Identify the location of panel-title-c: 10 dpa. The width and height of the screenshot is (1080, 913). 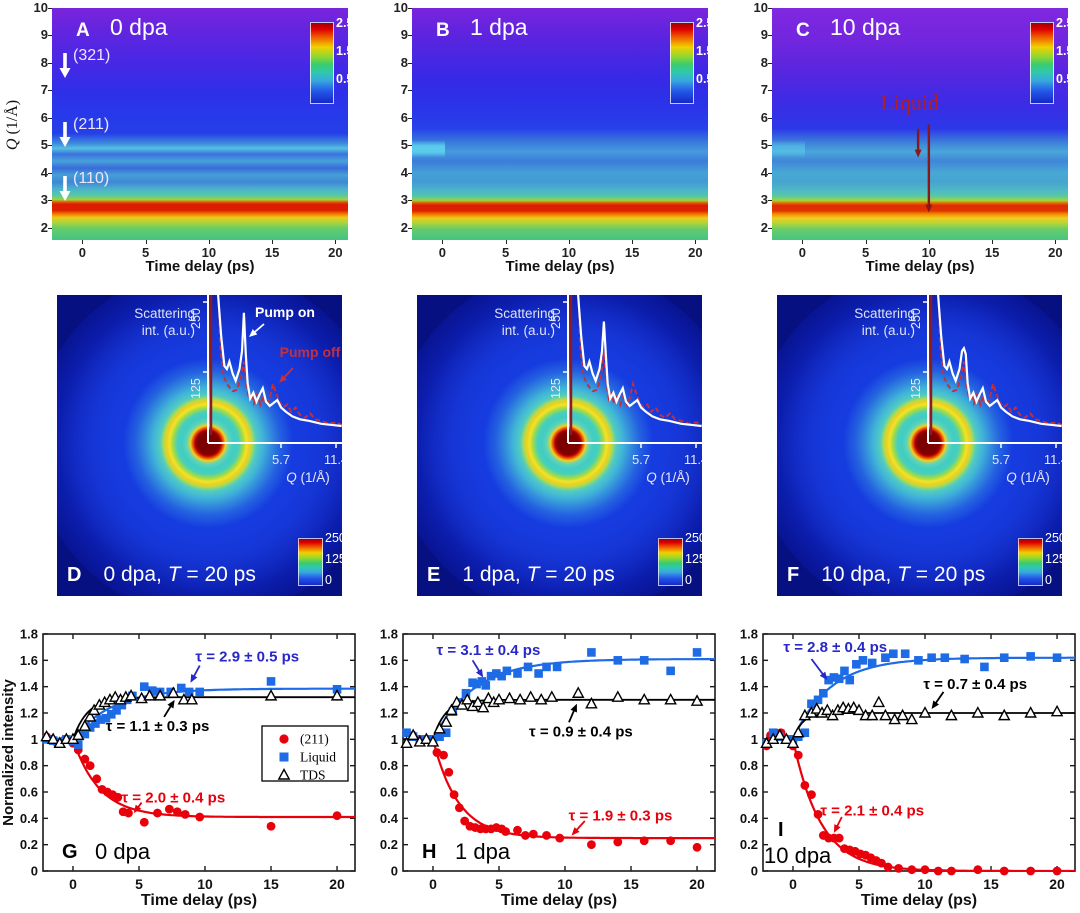
(865, 27).